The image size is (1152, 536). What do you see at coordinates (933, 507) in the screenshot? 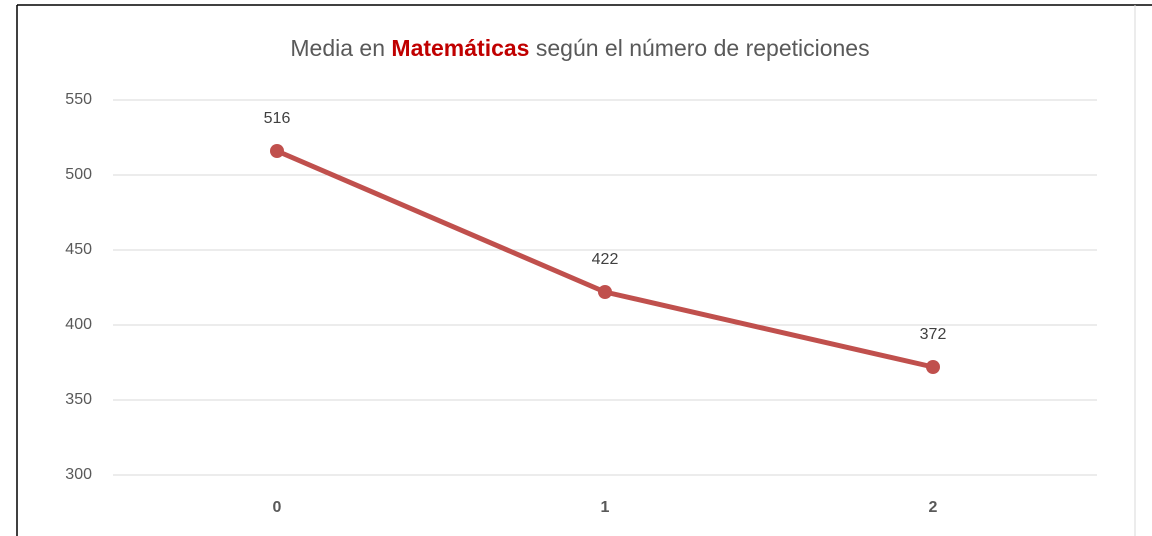
I see `x-tick-label: 2` at bounding box center [933, 507].